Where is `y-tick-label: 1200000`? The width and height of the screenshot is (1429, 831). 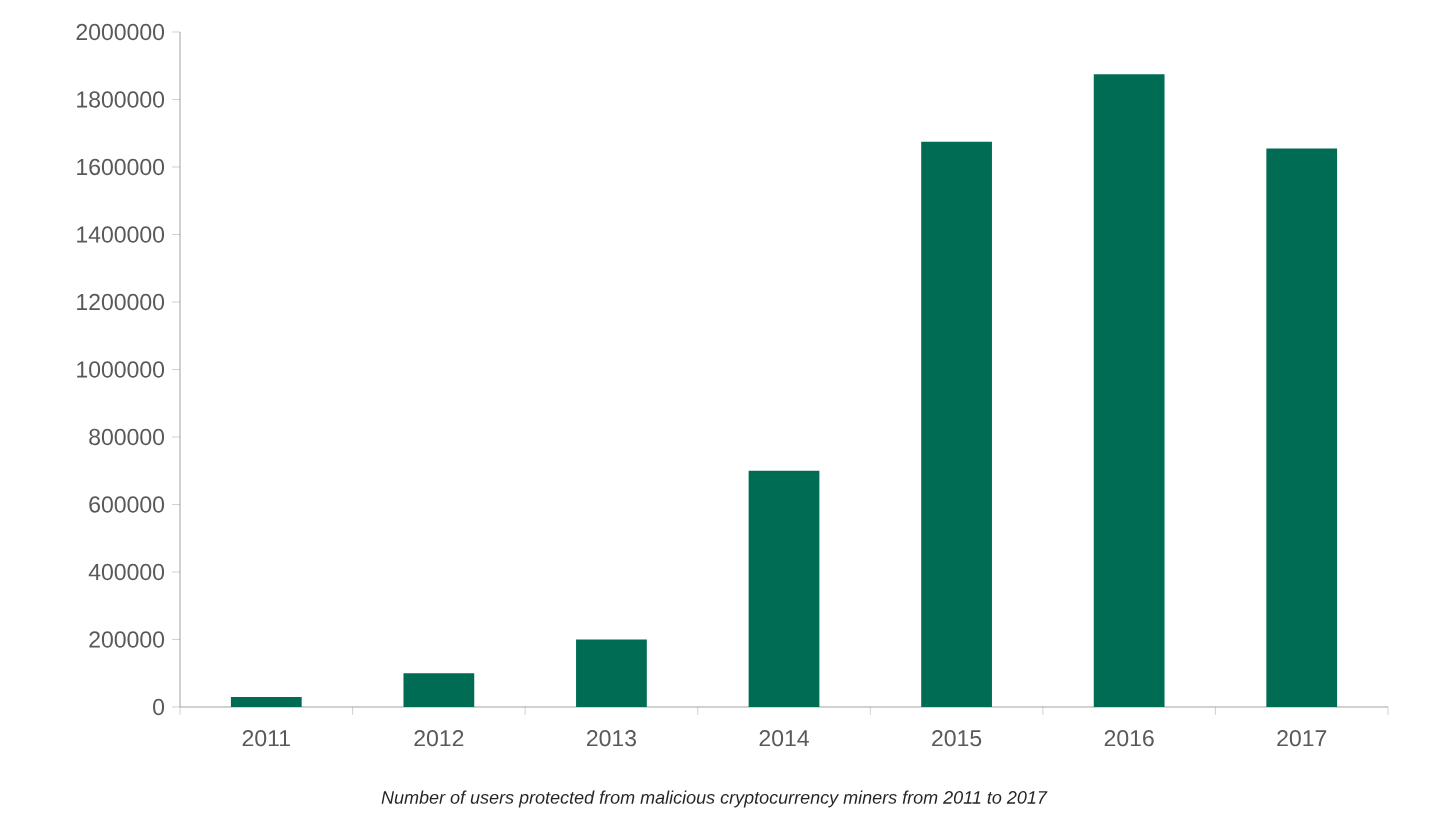
y-tick-label: 1200000 is located at coordinates (121, 302).